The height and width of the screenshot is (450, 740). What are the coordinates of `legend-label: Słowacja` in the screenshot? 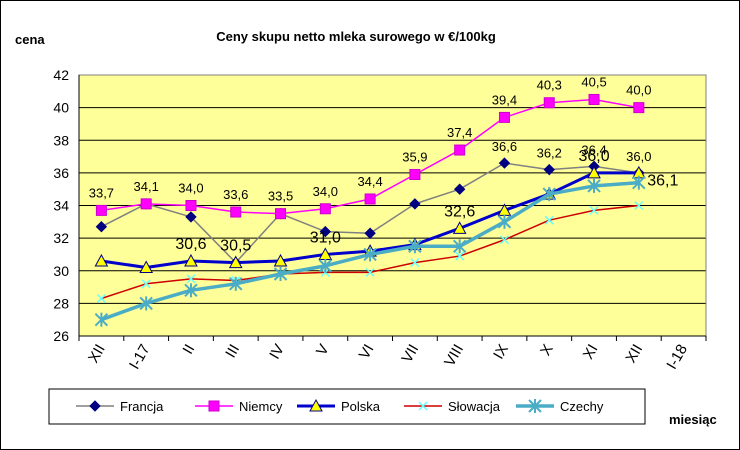 It's located at (474, 406).